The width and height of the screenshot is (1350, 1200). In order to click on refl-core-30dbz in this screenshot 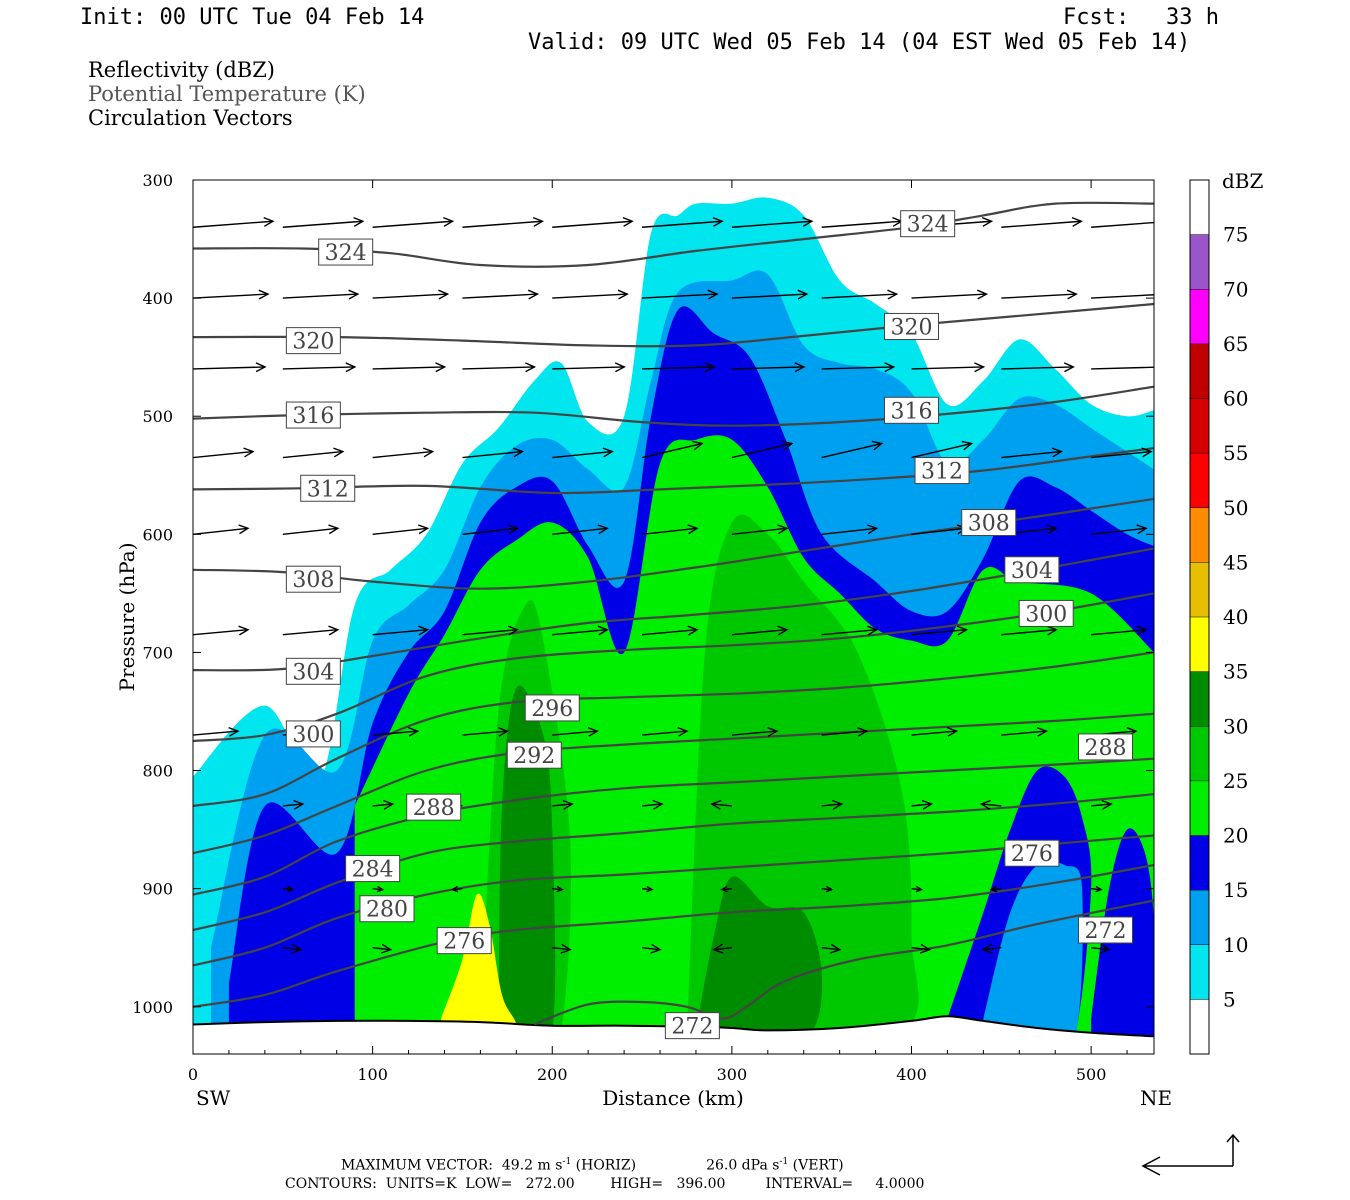, I will do `click(527, 869)`.